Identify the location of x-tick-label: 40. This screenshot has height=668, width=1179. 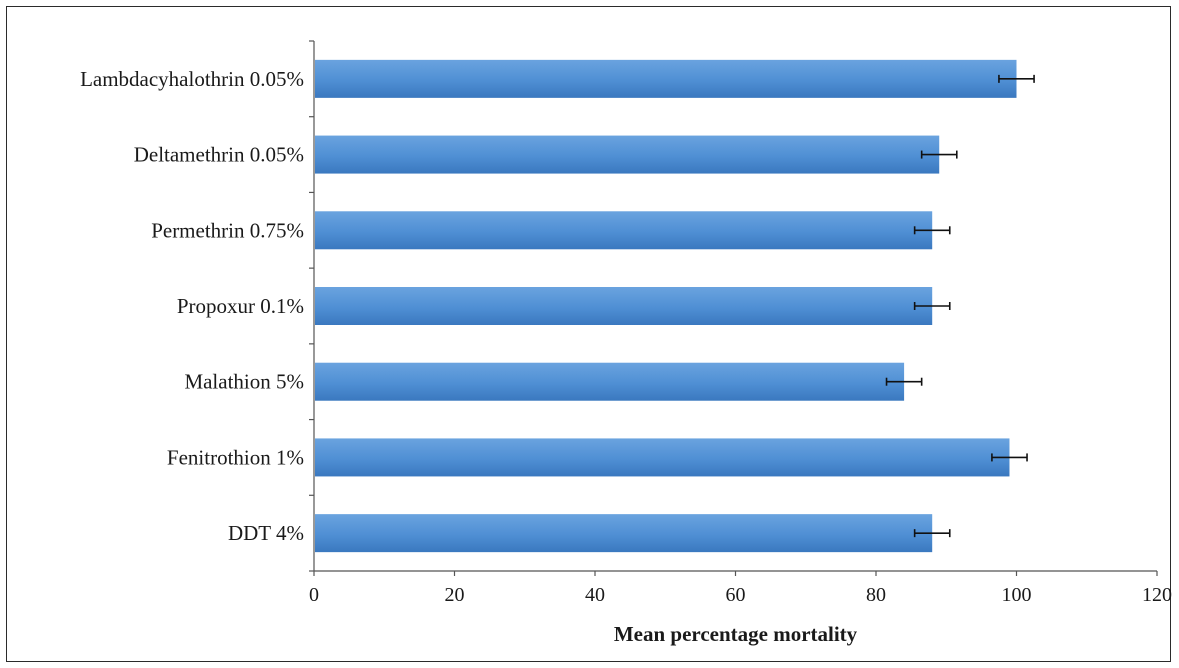
(595, 595).